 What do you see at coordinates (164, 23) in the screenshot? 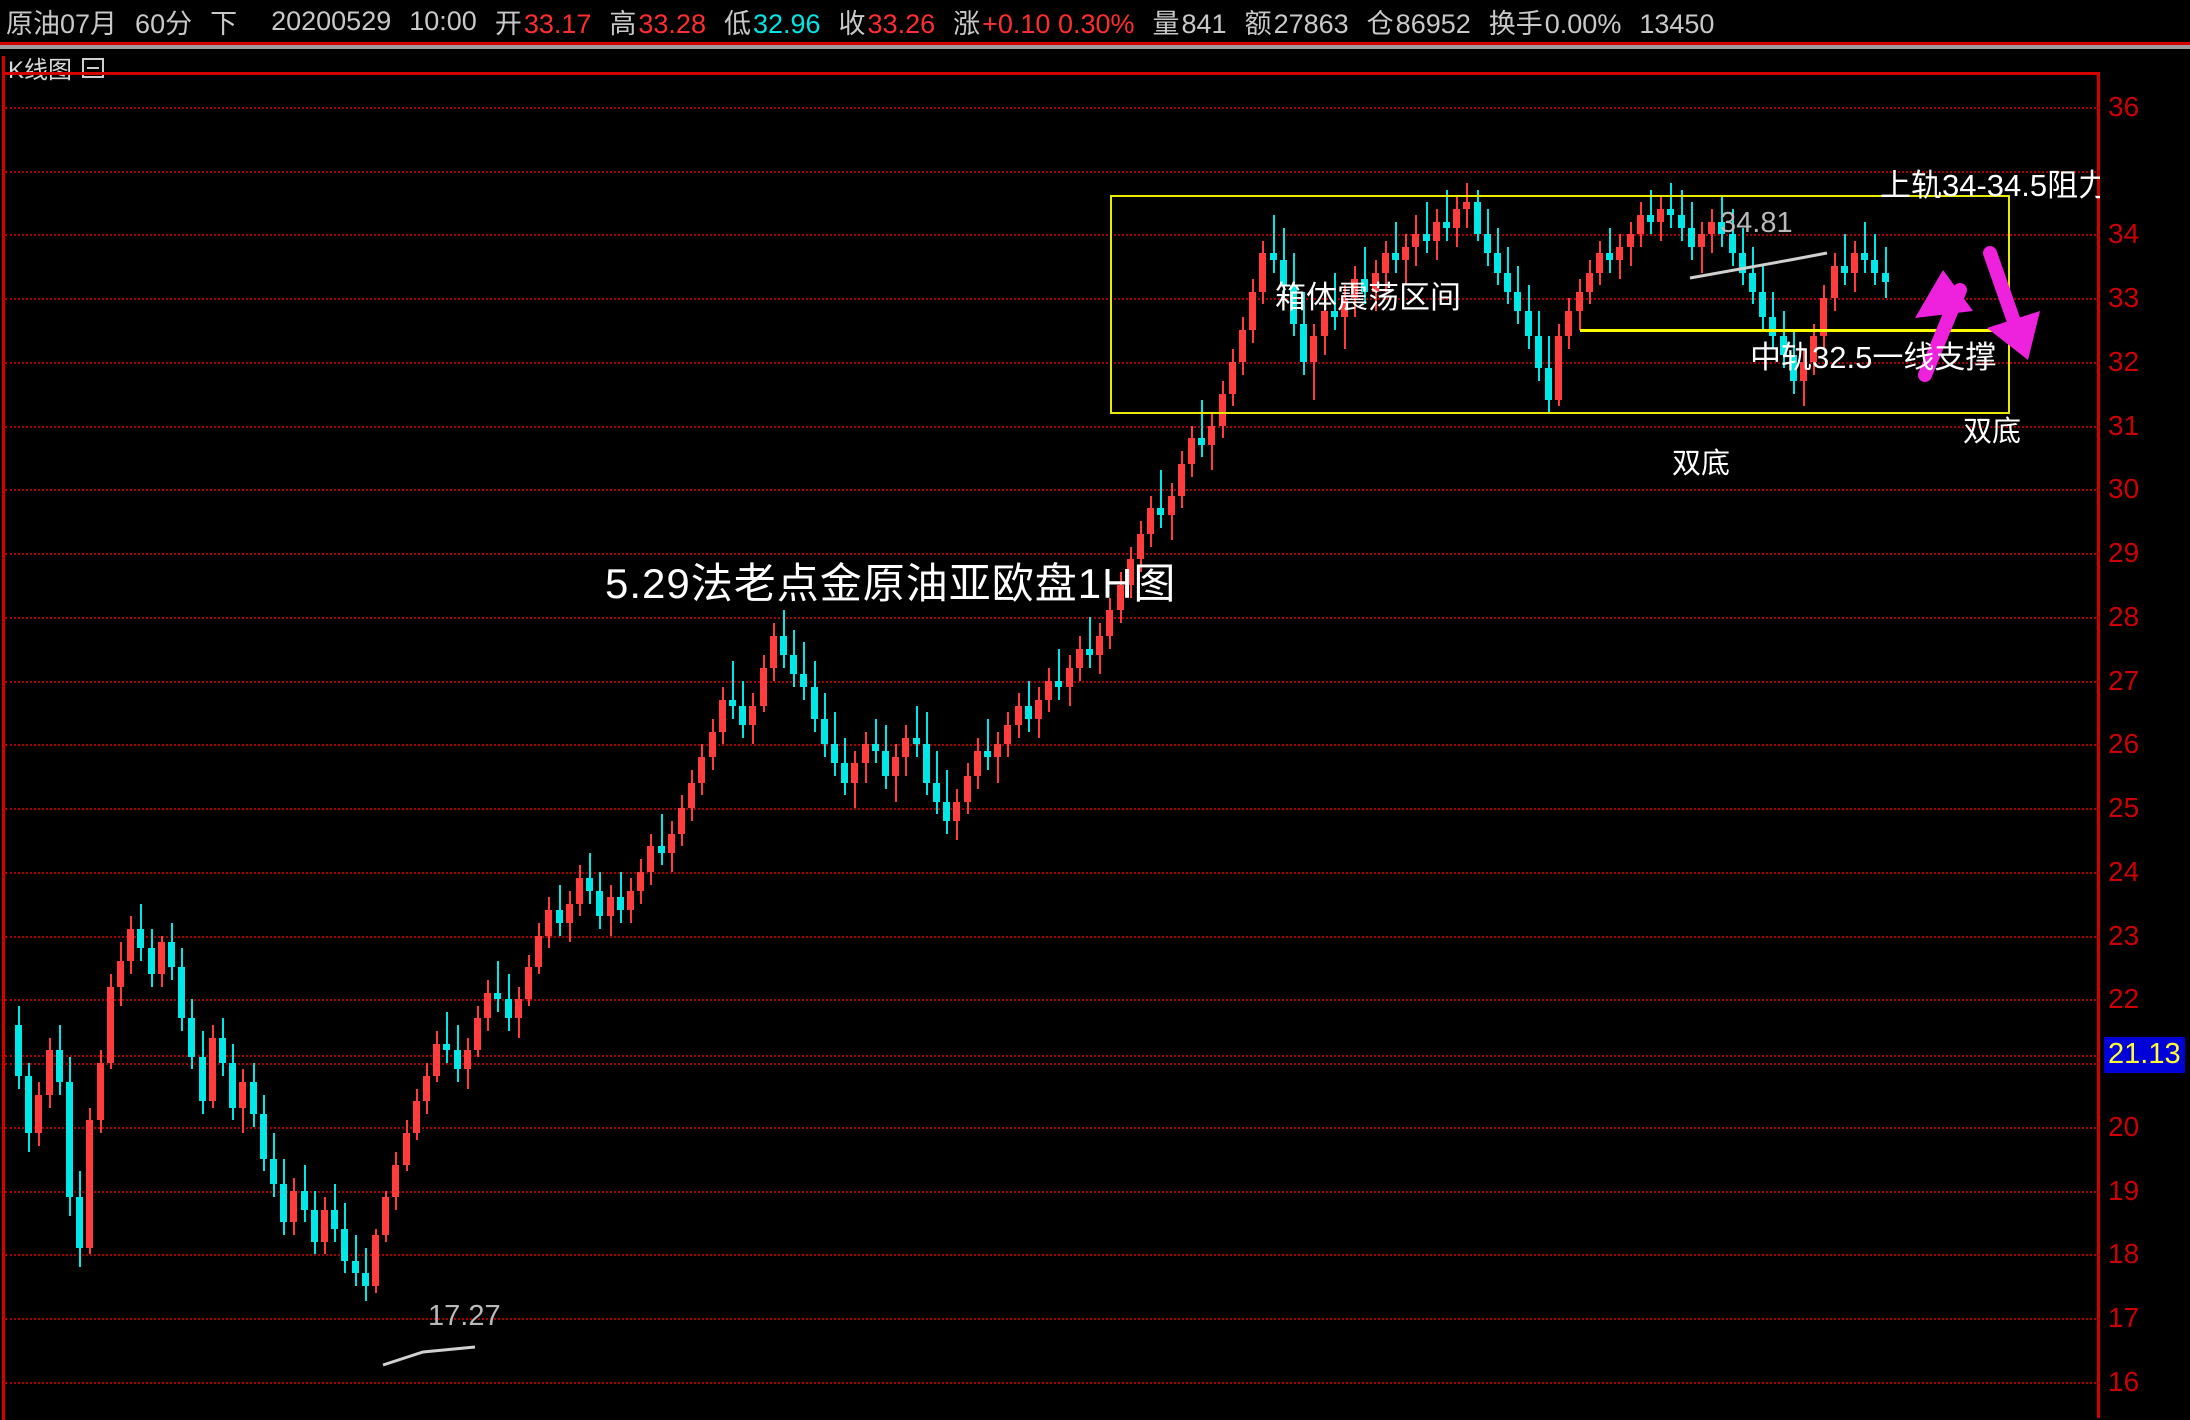
I see `quote-period: 60分` at bounding box center [164, 23].